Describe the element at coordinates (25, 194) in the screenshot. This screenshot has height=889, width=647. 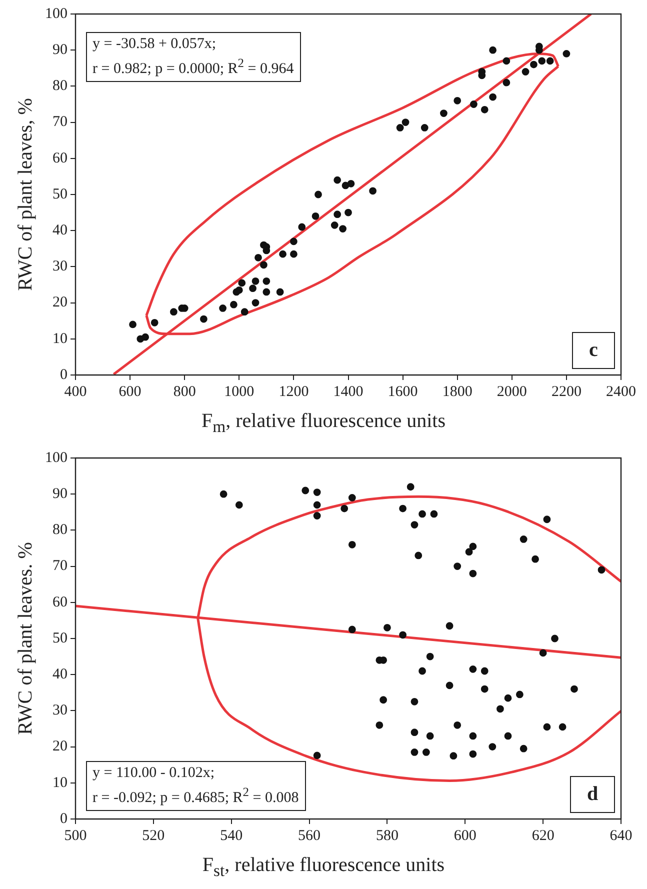
I see `y-axis-title: RWC of plant leaves, %` at that location.